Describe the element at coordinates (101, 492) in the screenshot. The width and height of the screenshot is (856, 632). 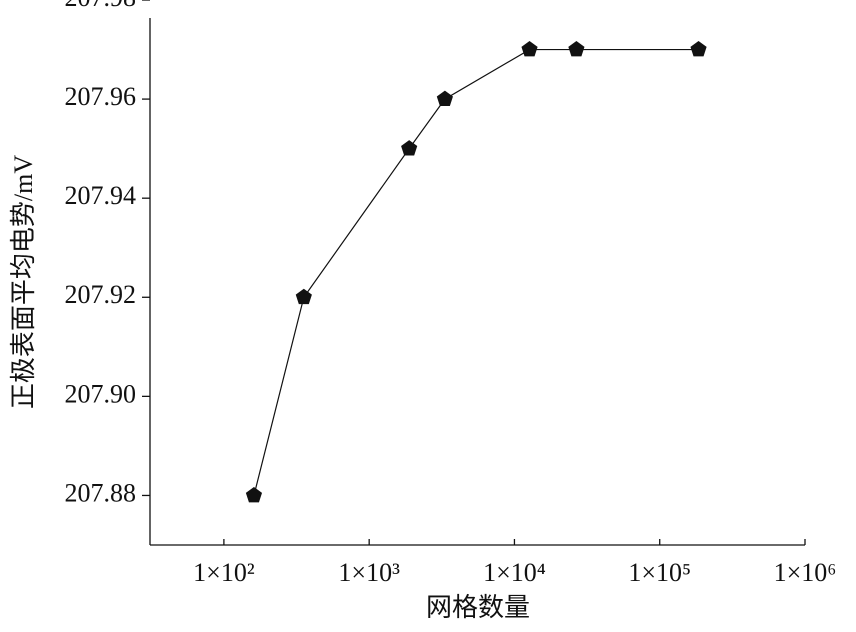
I see `y-tick-label: 207.88` at that location.